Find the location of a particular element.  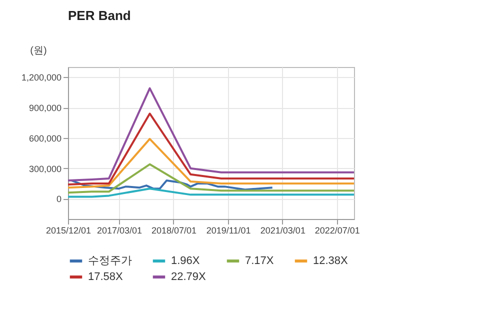

legend-label: 17.58X is located at coordinates (106, 277).